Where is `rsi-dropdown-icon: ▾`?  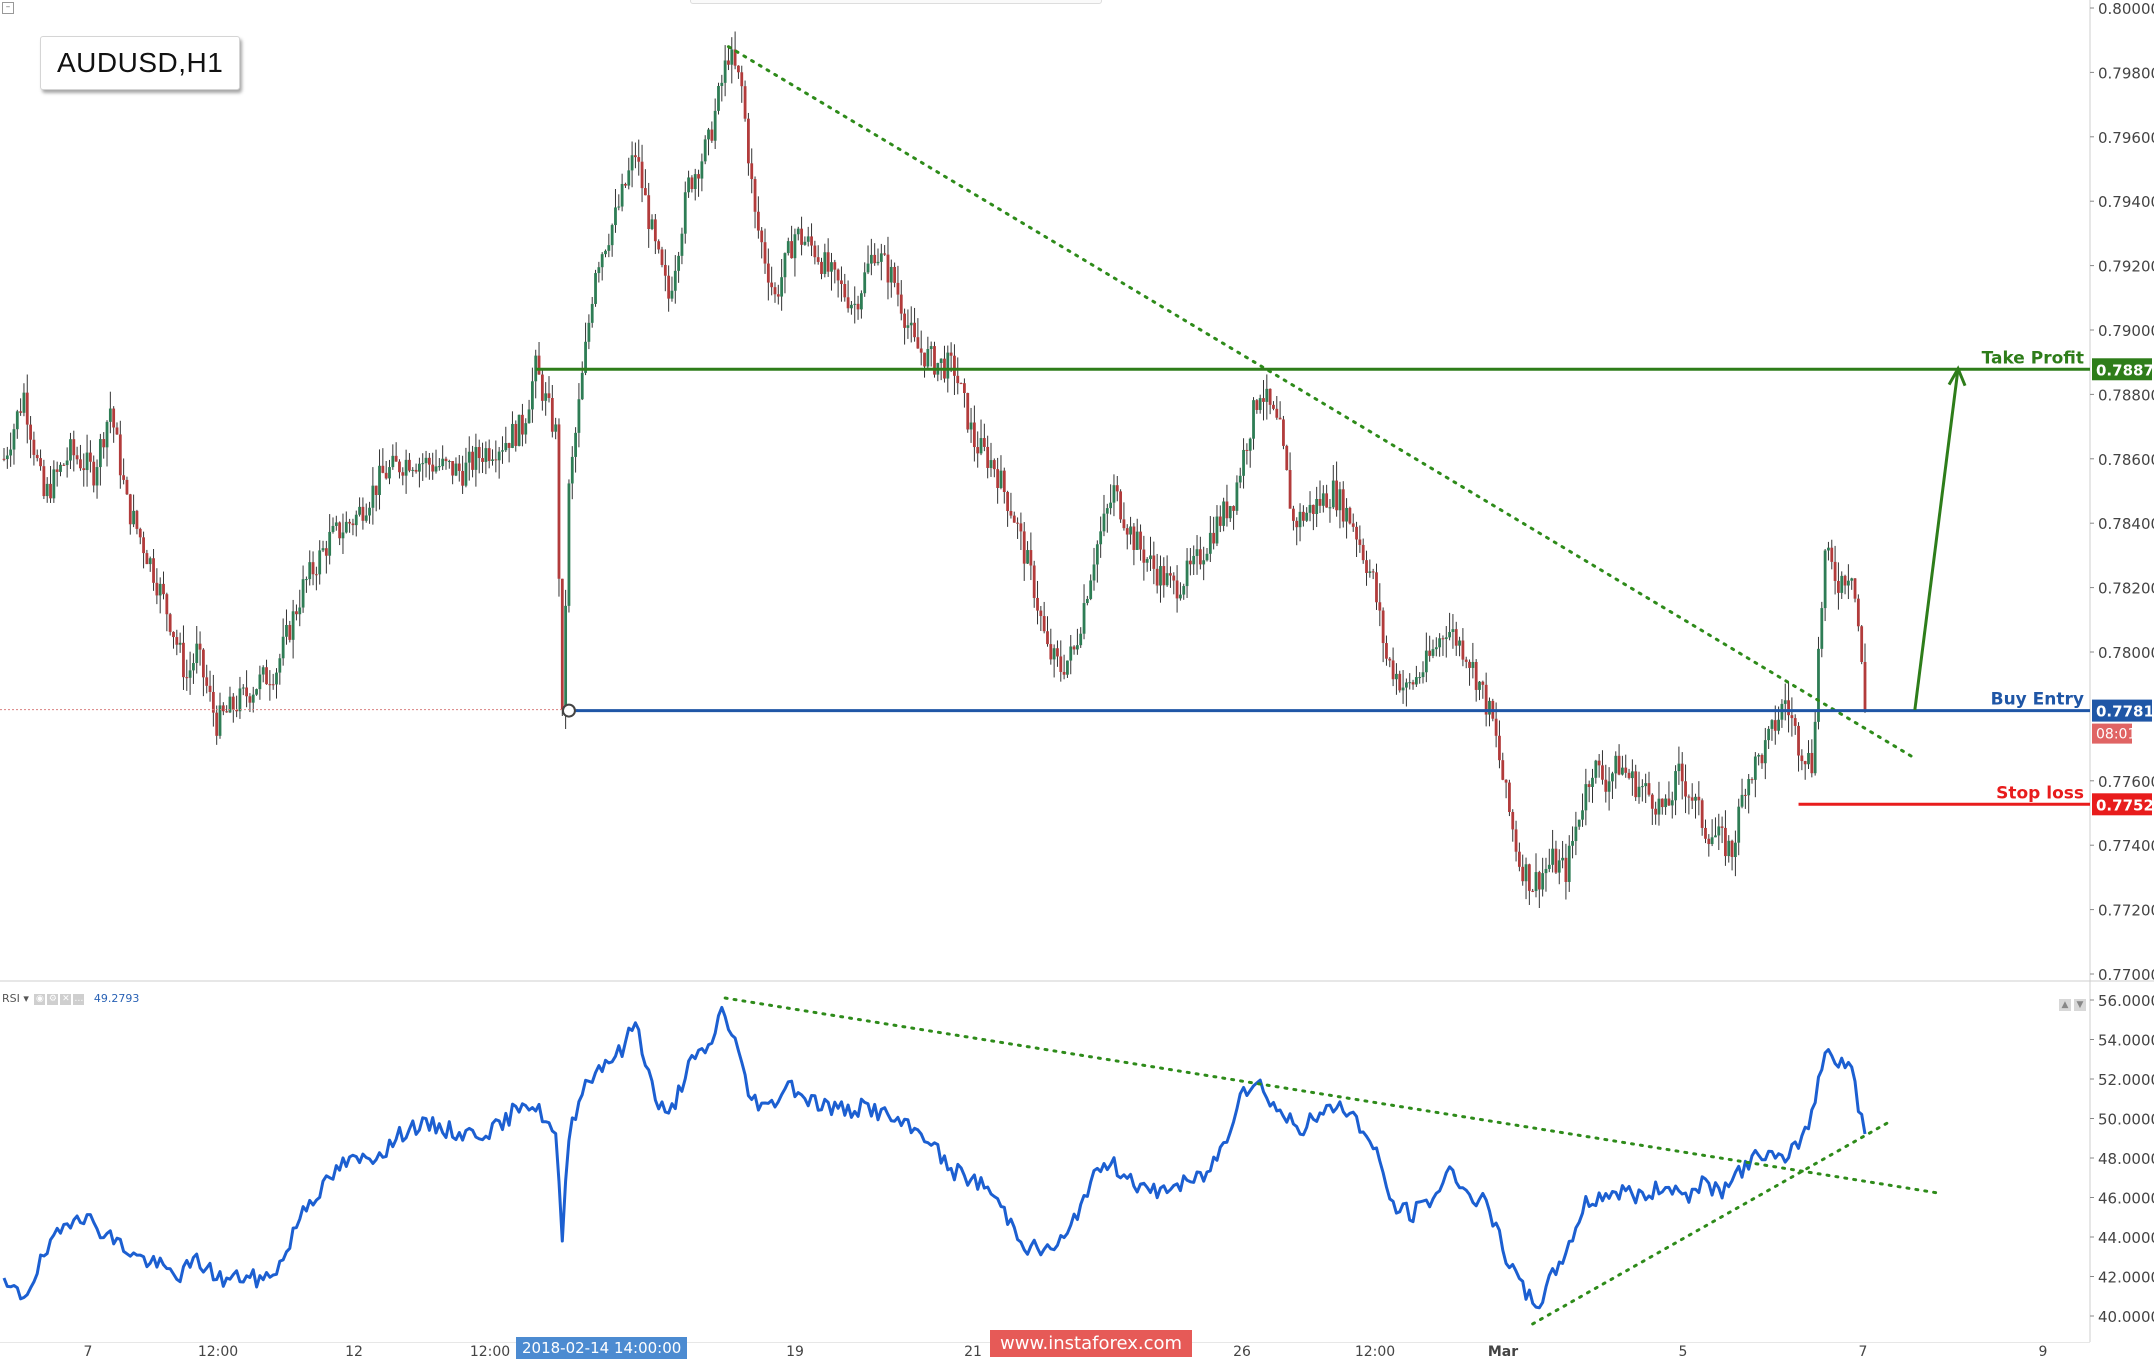 rsi-dropdown-icon: ▾ is located at coordinates (26, 998).